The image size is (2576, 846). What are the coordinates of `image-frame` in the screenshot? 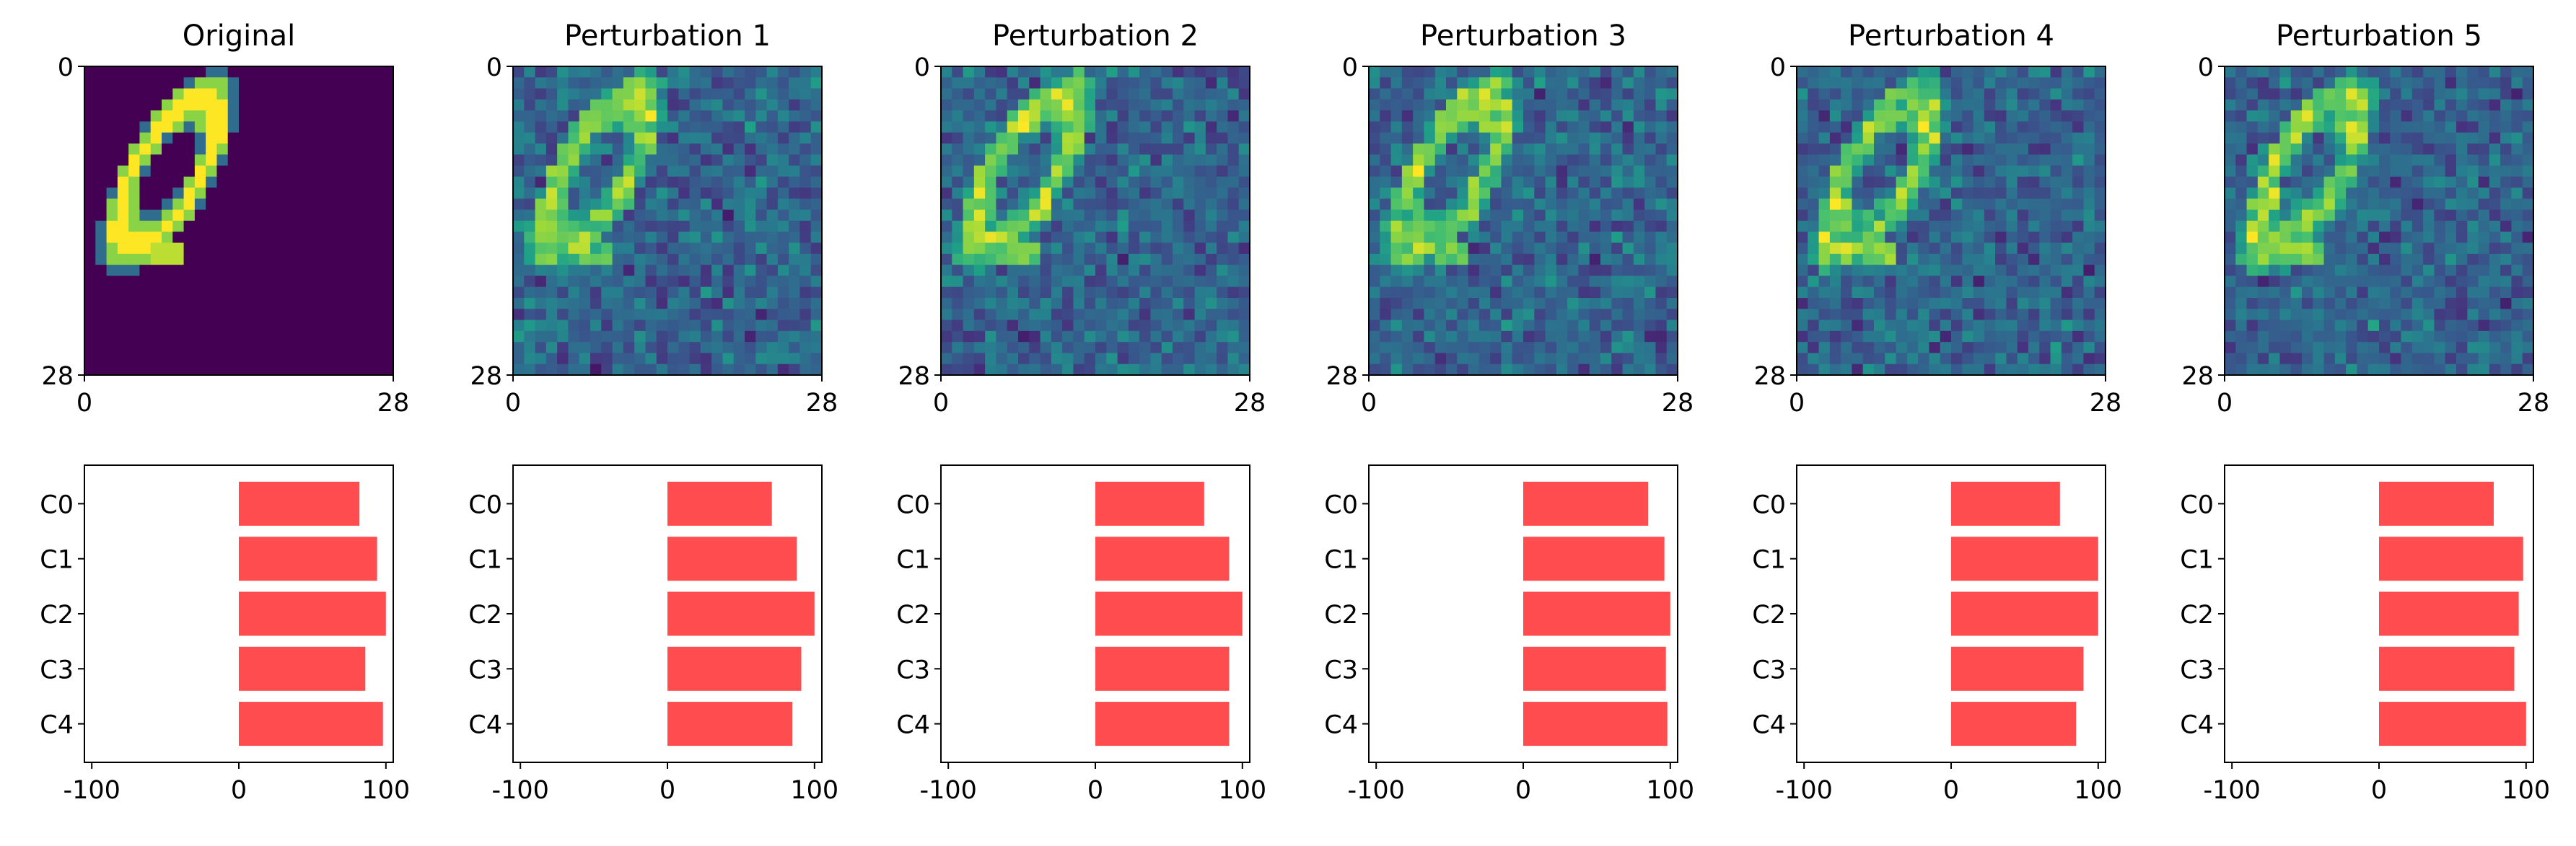 It's located at (1523, 221).